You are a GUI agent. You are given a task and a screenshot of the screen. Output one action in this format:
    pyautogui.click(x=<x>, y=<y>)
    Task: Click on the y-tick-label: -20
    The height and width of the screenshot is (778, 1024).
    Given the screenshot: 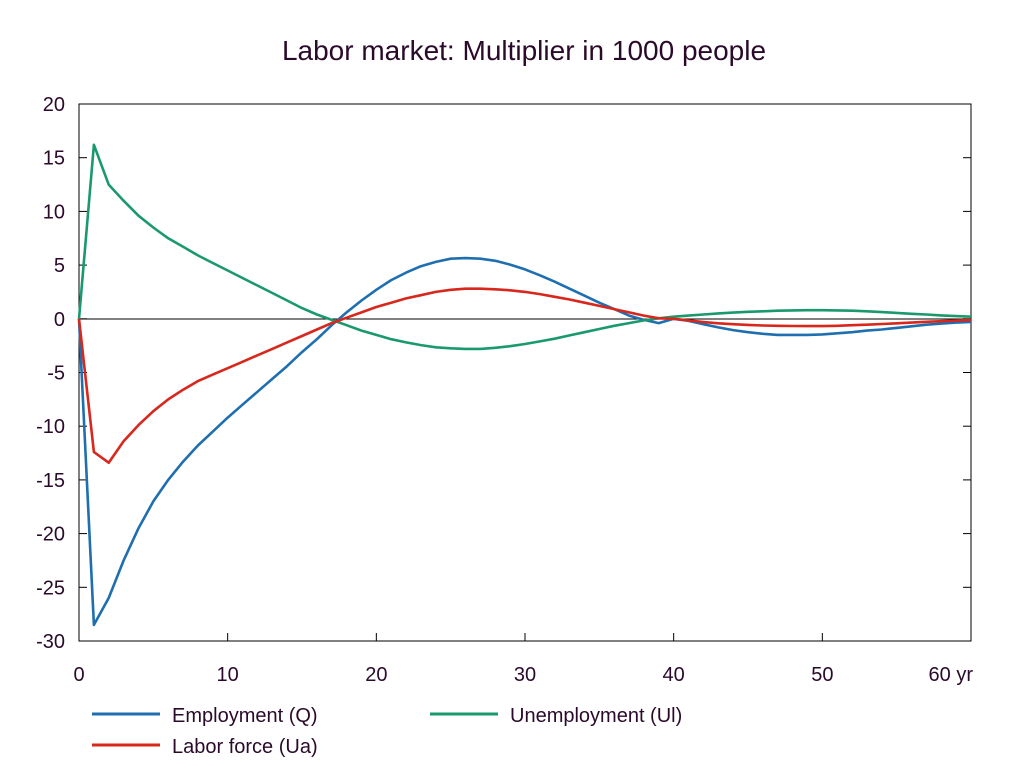 What is the action you would take?
    pyautogui.click(x=50, y=535)
    